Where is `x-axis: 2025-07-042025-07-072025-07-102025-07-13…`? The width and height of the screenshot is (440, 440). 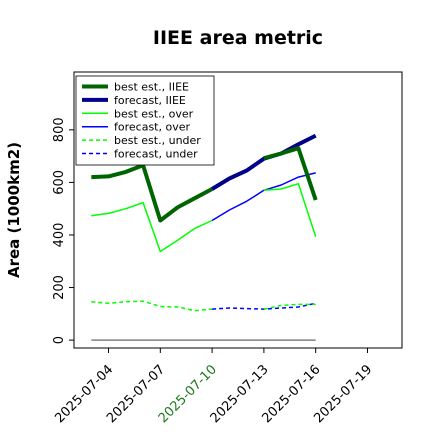
x-axis: 2025-07-042025-07-072025-07-102025-07-13… is located at coordinates (213, 387).